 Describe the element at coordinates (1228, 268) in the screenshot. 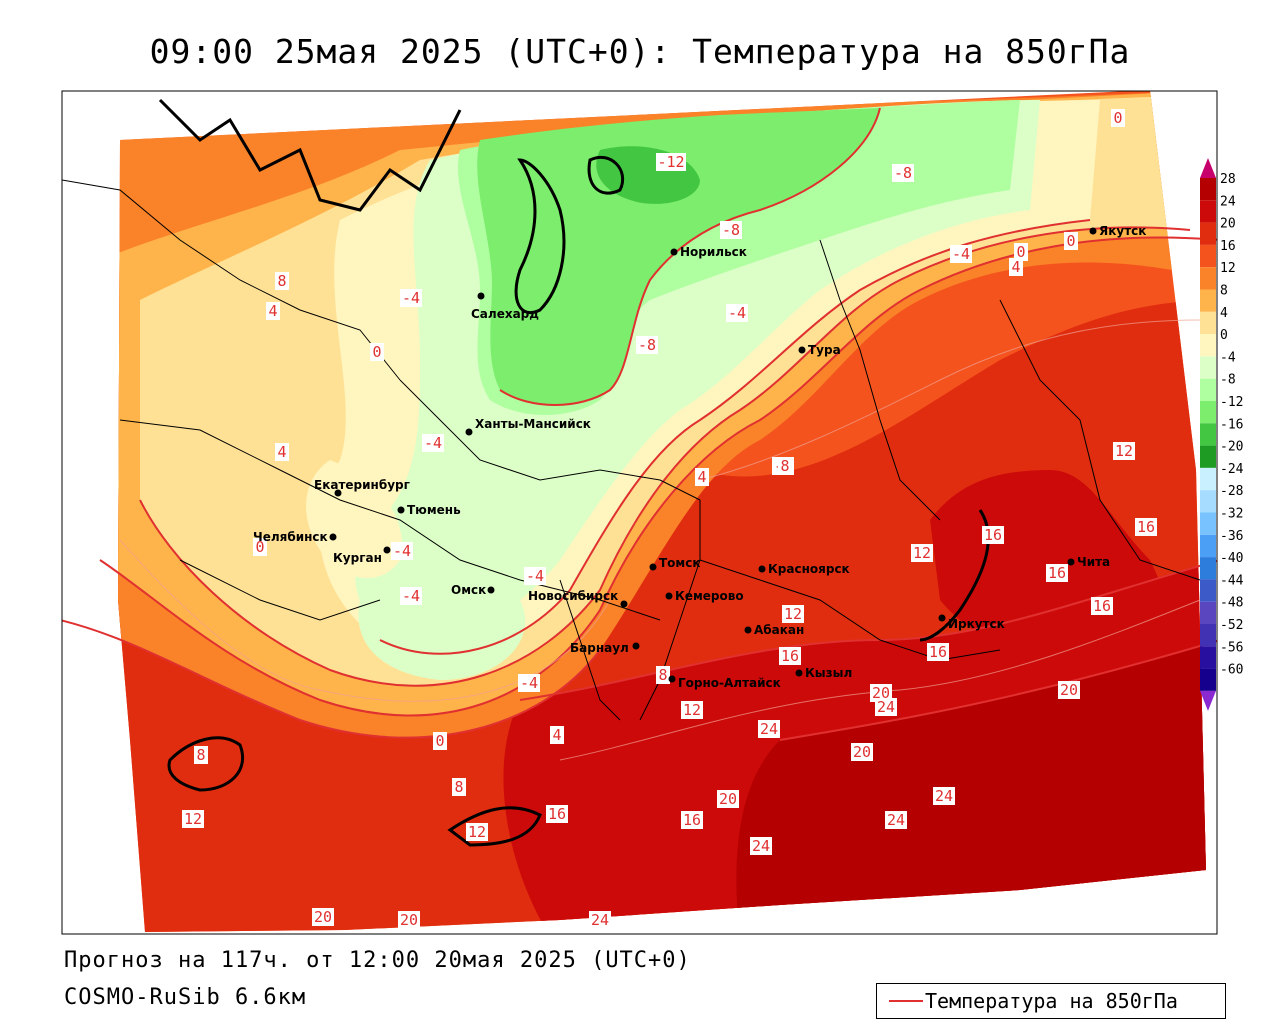

I see `colorbar-tick-label: 12` at that location.